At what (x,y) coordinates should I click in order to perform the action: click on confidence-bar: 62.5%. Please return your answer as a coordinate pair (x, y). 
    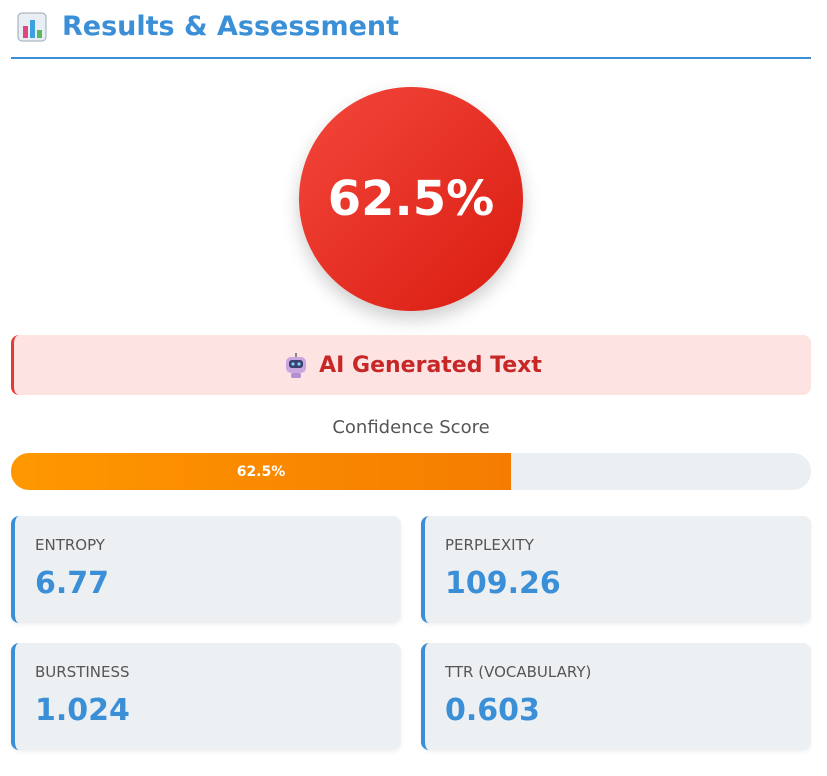
    Looking at the image, I should click on (411, 471).